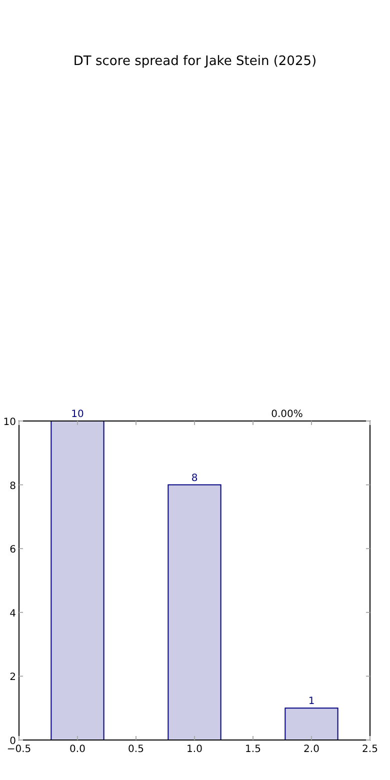  I want to click on y-tick-label: 8, so click(13, 486).